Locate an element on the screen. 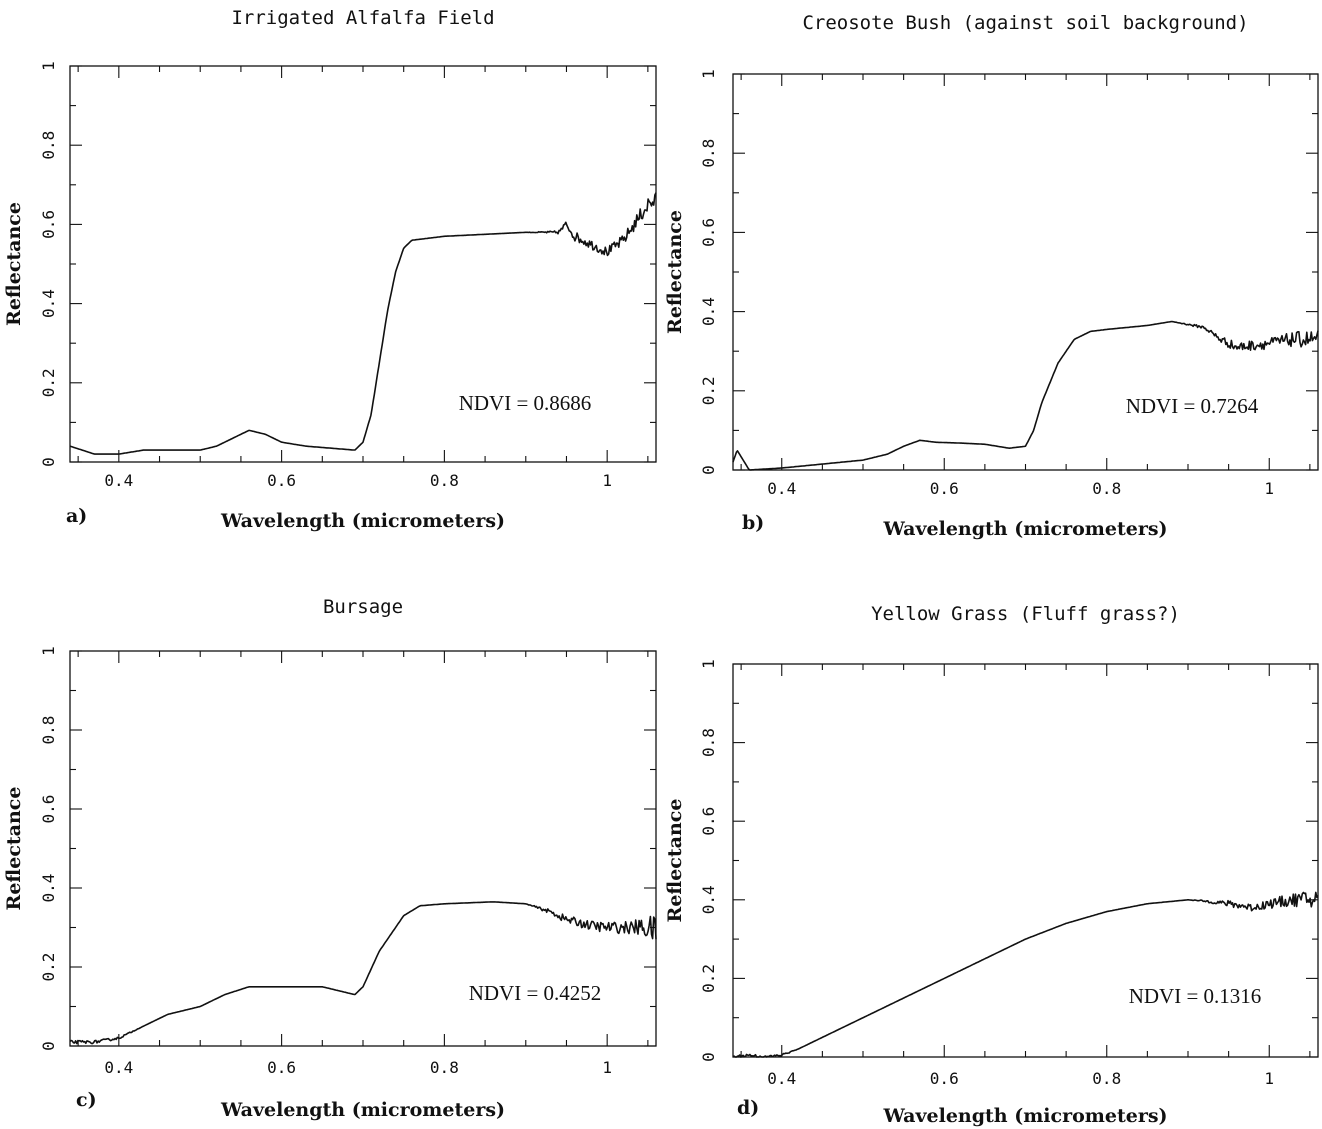 The height and width of the screenshot is (1129, 1322). chart-title: Yellow Grass (Fluff grass?) is located at coordinates (1025, 614).